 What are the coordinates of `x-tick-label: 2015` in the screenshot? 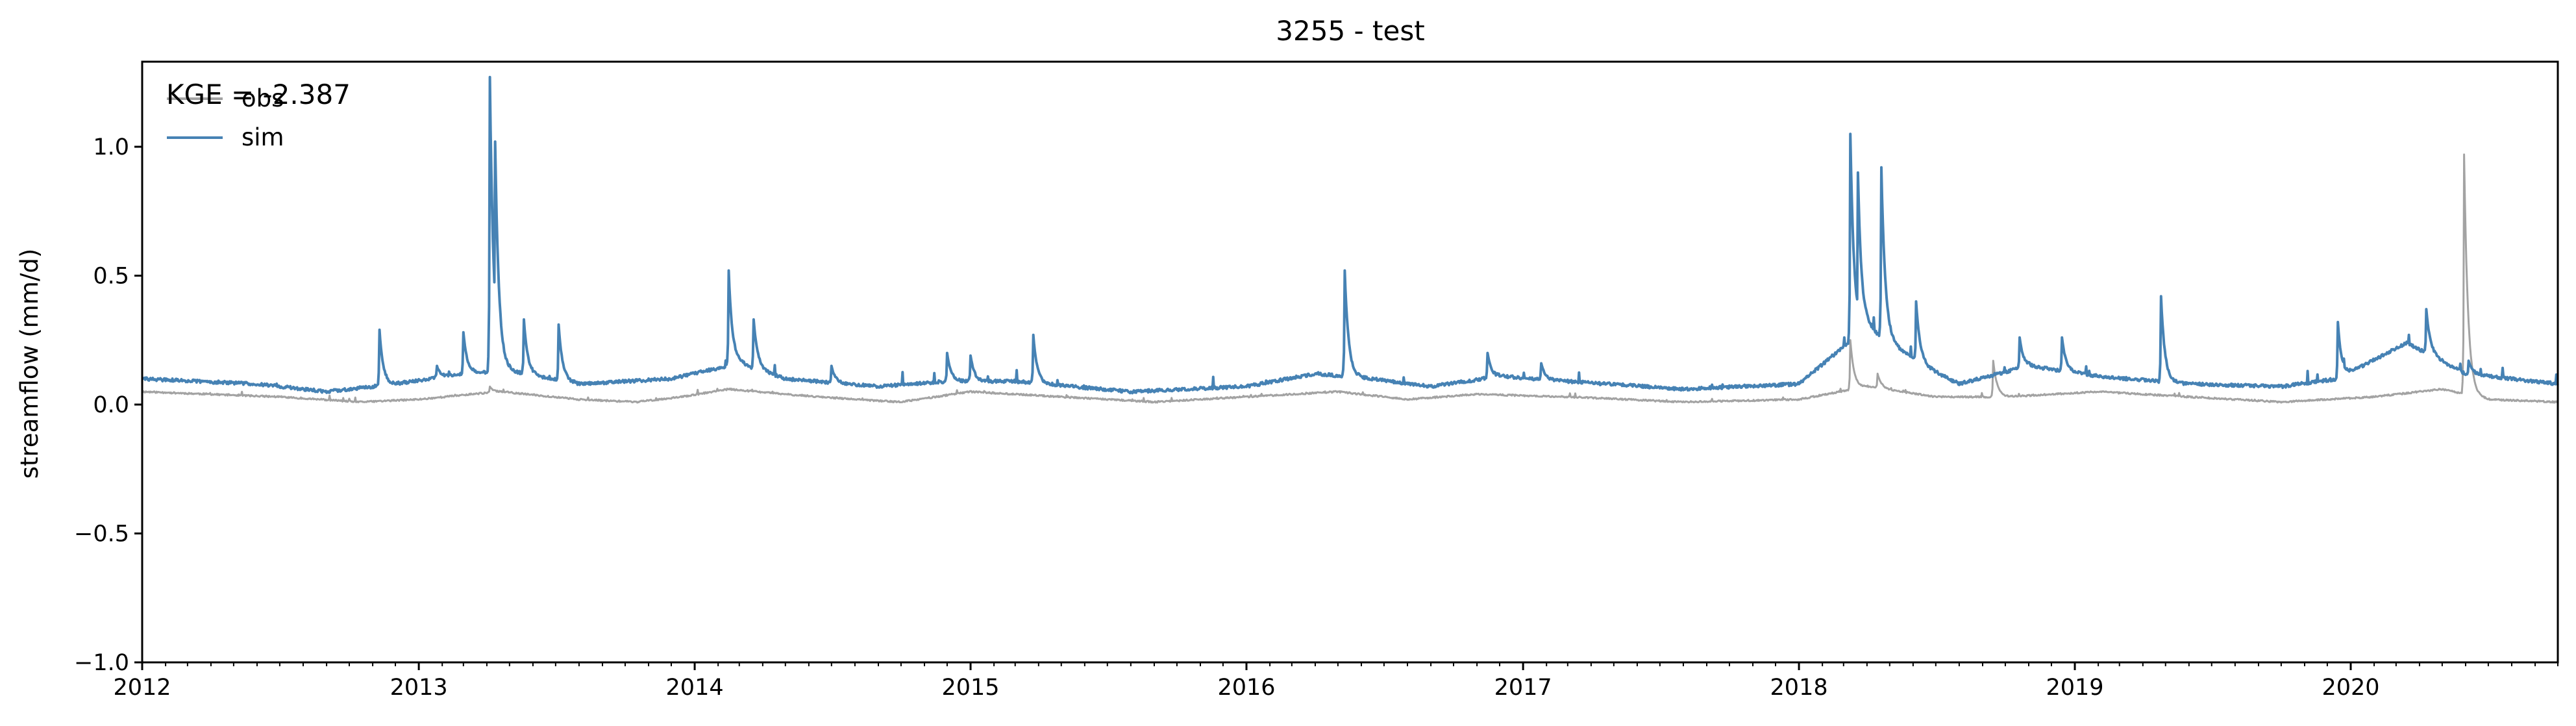 It's located at (970, 688).